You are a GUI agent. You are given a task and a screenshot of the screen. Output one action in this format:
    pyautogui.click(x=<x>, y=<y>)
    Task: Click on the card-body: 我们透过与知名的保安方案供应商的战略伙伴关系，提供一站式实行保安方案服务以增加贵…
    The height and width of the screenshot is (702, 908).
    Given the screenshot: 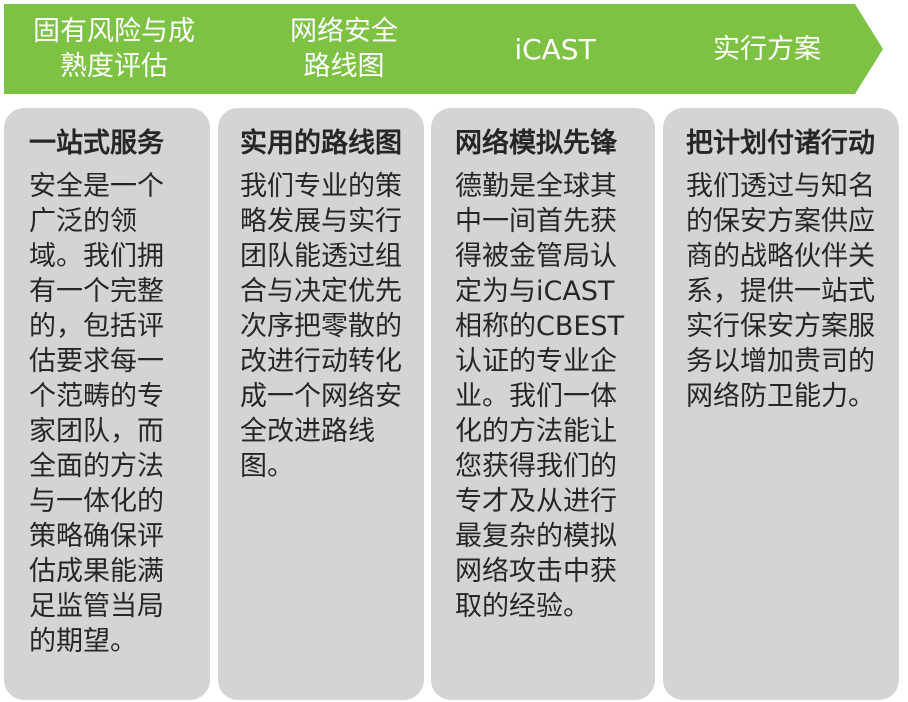 What is the action you would take?
    pyautogui.click(x=780, y=291)
    